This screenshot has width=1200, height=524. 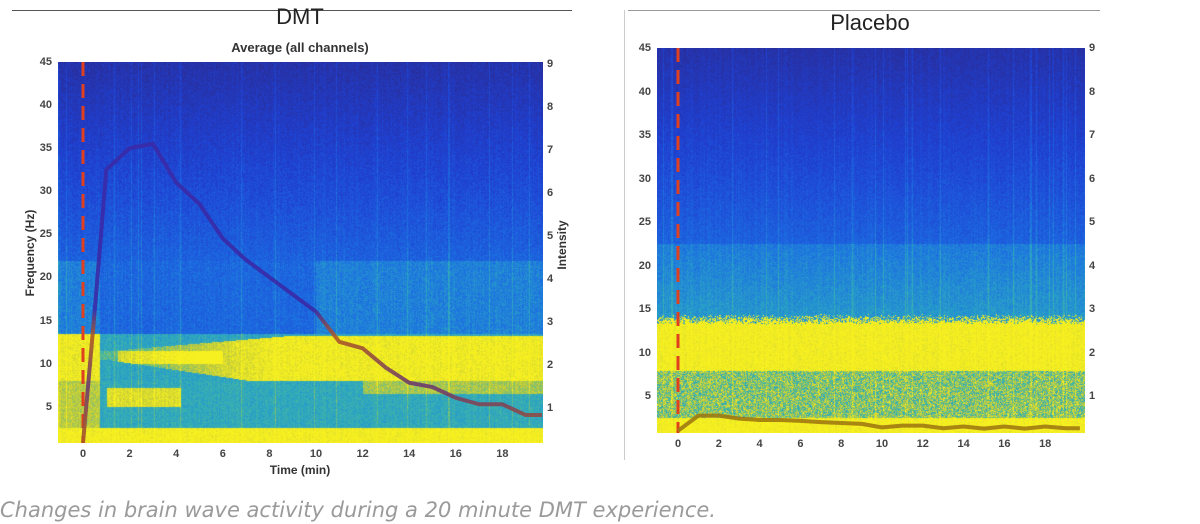 I want to click on chart-title: Placebo, so click(x=870, y=22).